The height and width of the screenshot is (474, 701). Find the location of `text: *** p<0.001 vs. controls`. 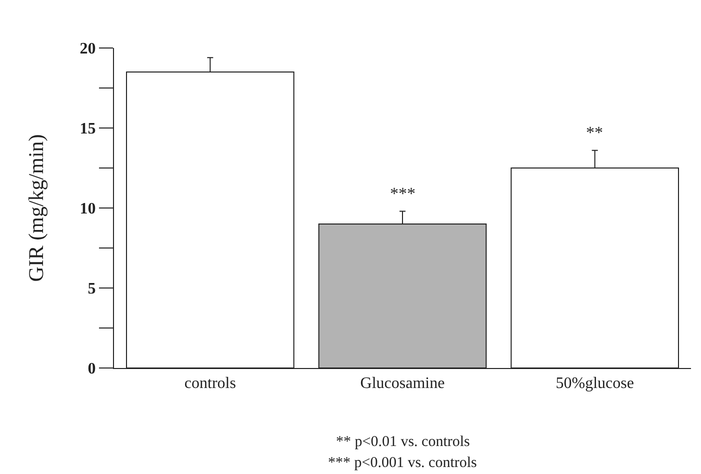

text: *** p<0.001 vs. controls is located at coordinates (403, 463).